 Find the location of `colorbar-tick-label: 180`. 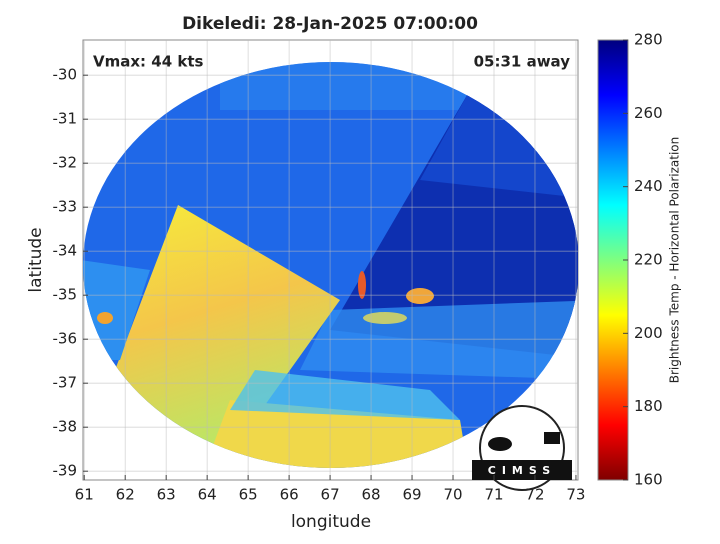

colorbar-tick-label: 180 is located at coordinates (648, 406).